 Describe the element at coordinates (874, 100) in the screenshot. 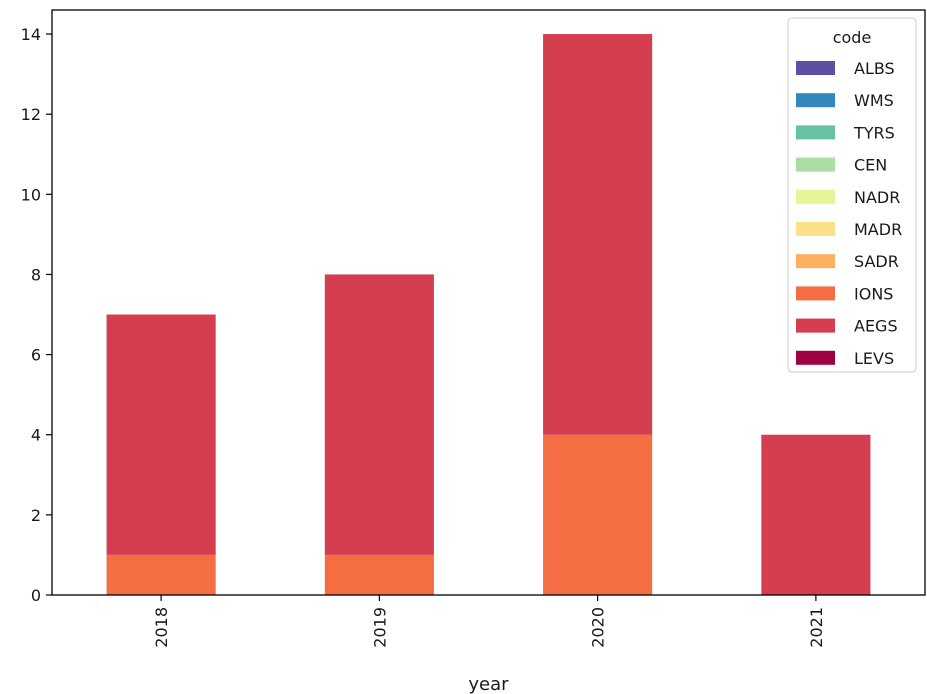

I see `legend-label-wms: WMS` at that location.